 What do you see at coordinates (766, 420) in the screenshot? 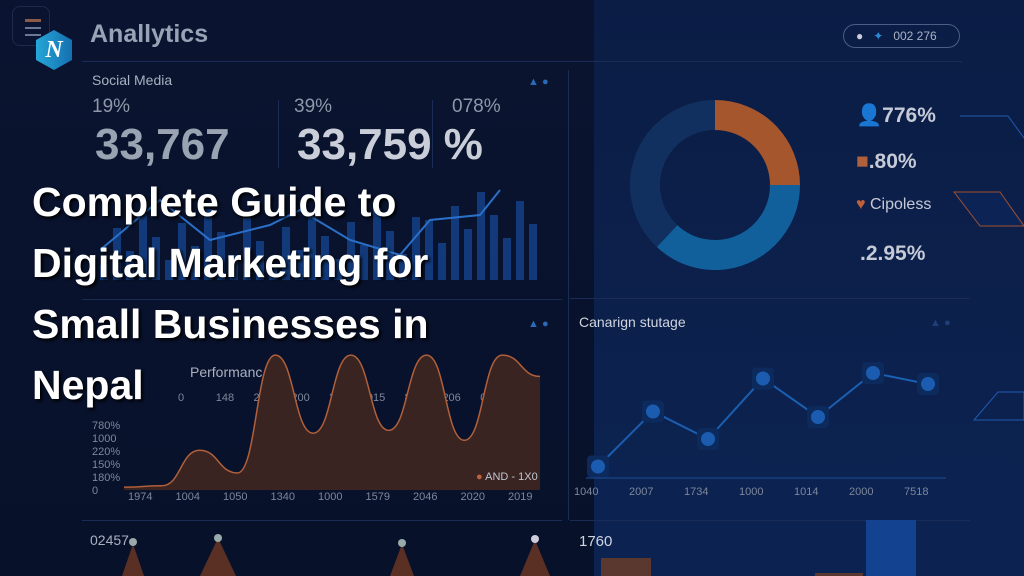
I see `line-chart` at bounding box center [766, 420].